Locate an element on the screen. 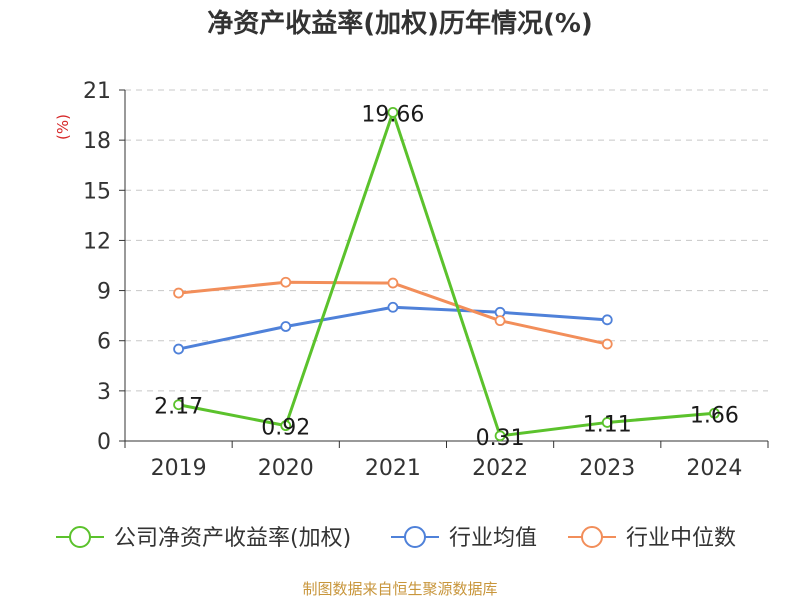 The image size is (800, 600). data-label: 0.31 is located at coordinates (500, 438).